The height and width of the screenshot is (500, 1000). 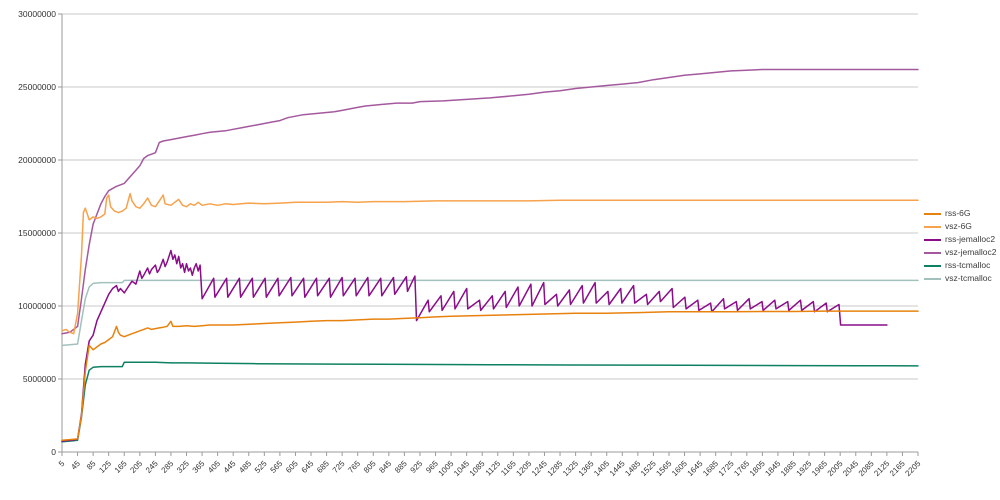 I want to click on x-tick-label: 1965, so click(x=819, y=468).